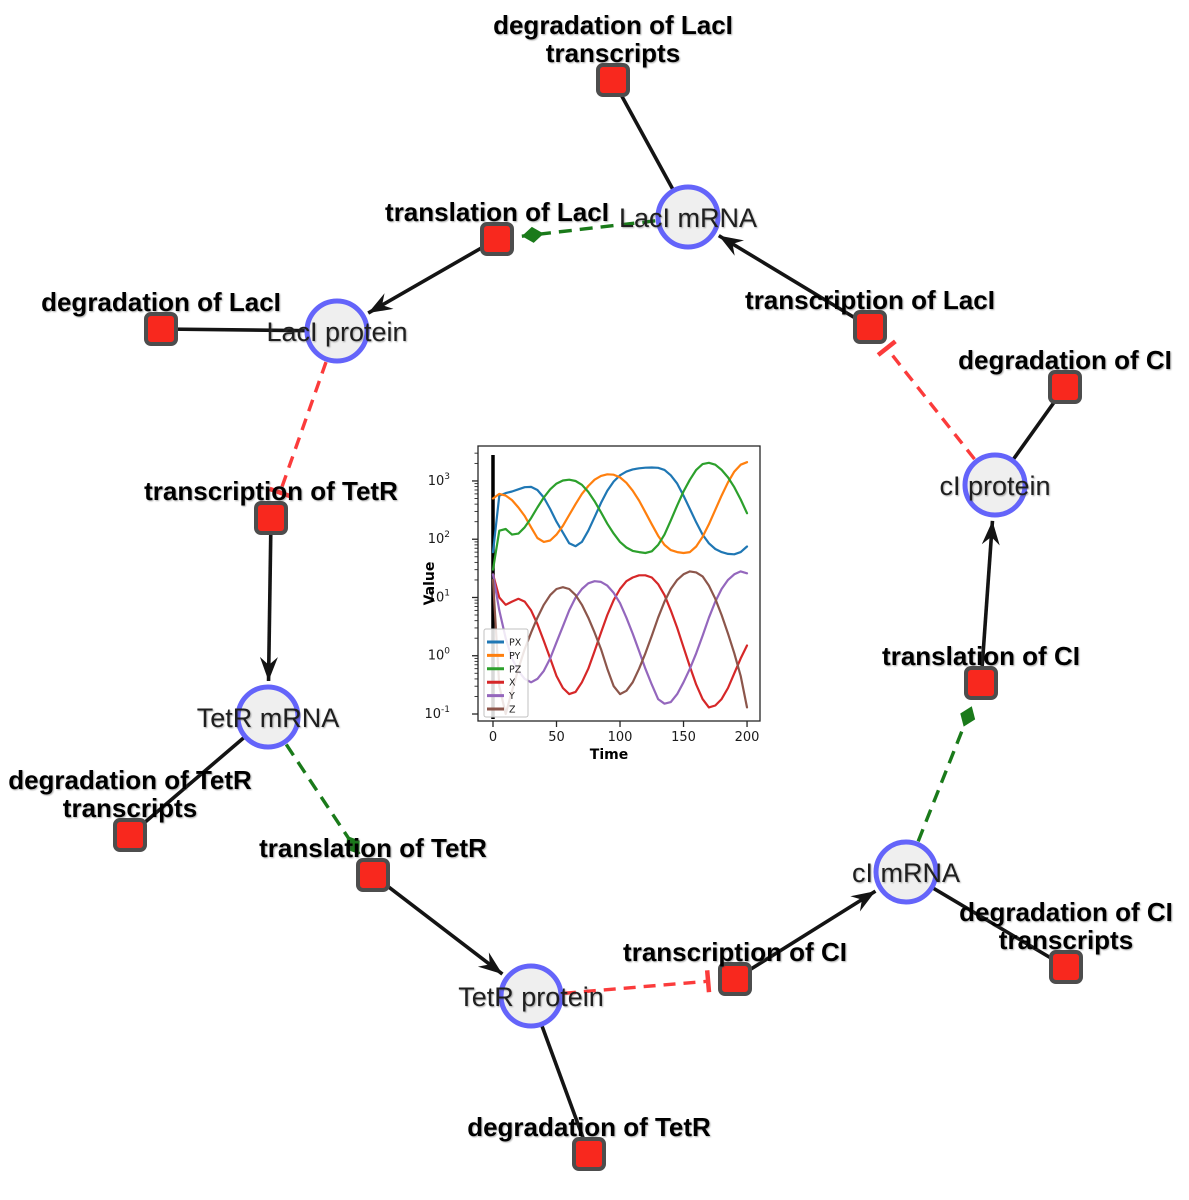  Describe the element at coordinates (515, 656) in the screenshot. I see `legend-label: PY` at that location.